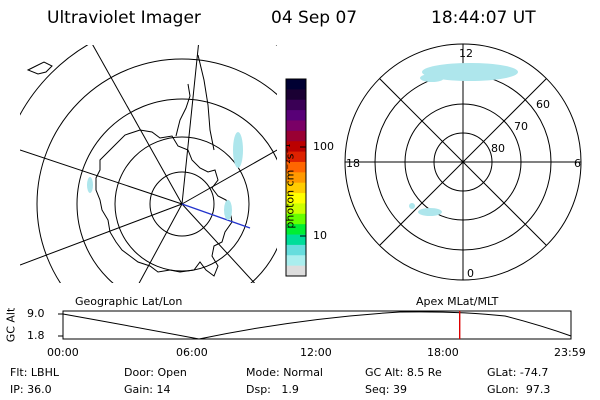 Image resolution: width=600 pixels, height=400 pixels. Describe the element at coordinates (466, 53) in the screenshot. I see `mlt-label-noon: 12` at that location.